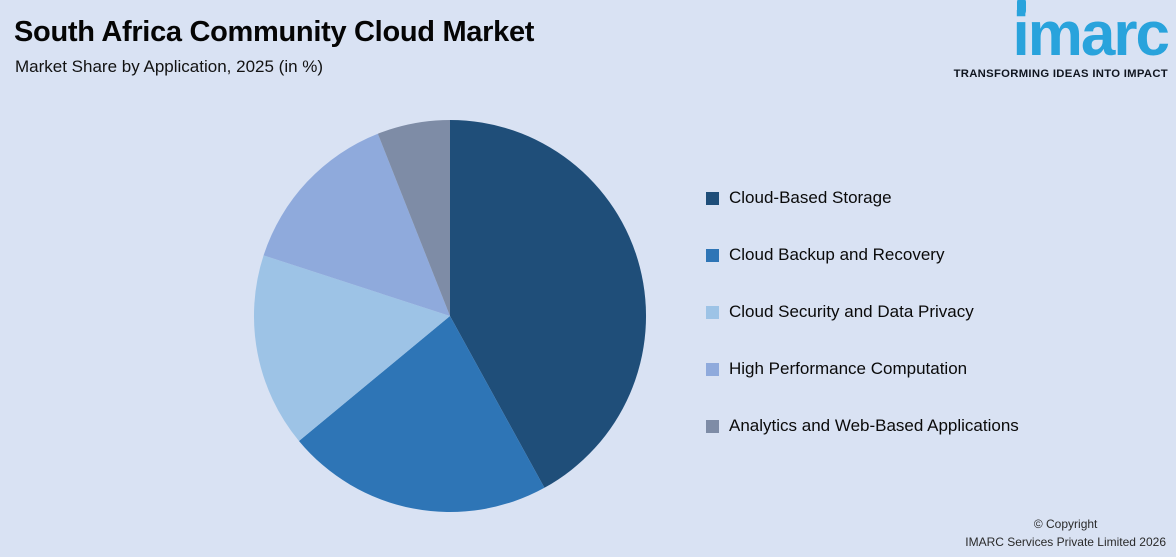 The width and height of the screenshot is (1176, 557). I want to click on legend-item: Analytics and Web-Based Applications, so click(862, 426).